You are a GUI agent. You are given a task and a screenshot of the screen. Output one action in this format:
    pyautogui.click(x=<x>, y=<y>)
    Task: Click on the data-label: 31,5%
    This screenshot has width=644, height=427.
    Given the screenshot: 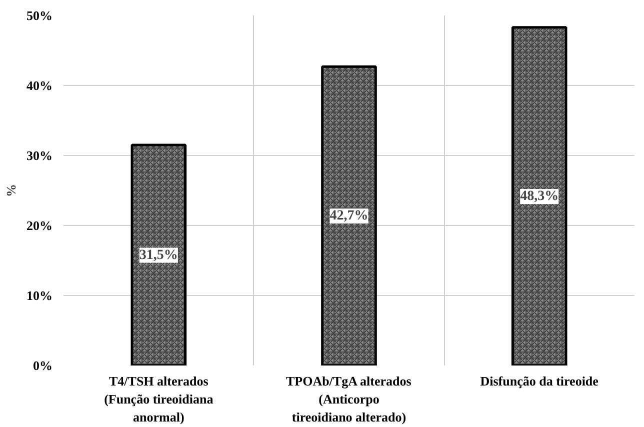 What is the action you would take?
    pyautogui.click(x=158, y=255)
    